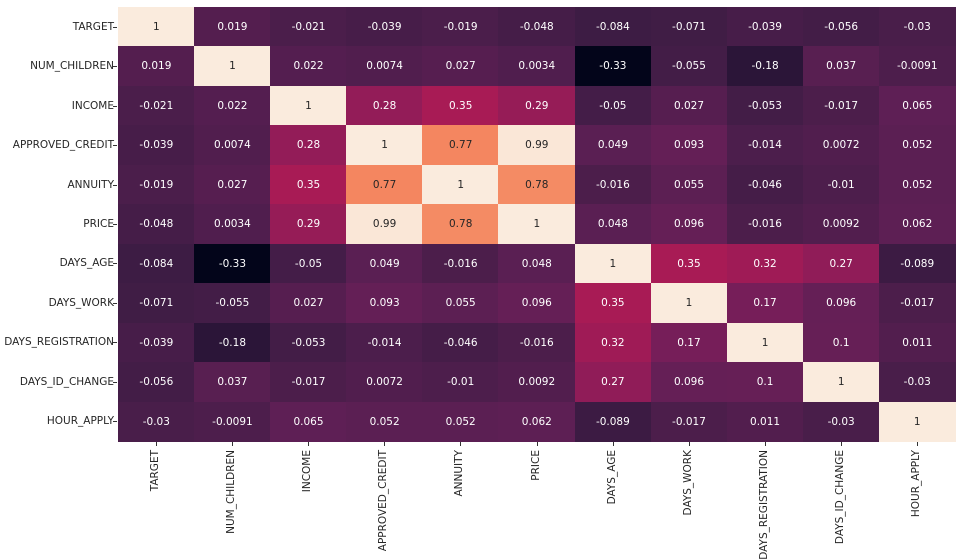  What do you see at coordinates (63, 145) in the screenshot?
I see `y-axis-label: APPROVED_CREDIT` at bounding box center [63, 145].